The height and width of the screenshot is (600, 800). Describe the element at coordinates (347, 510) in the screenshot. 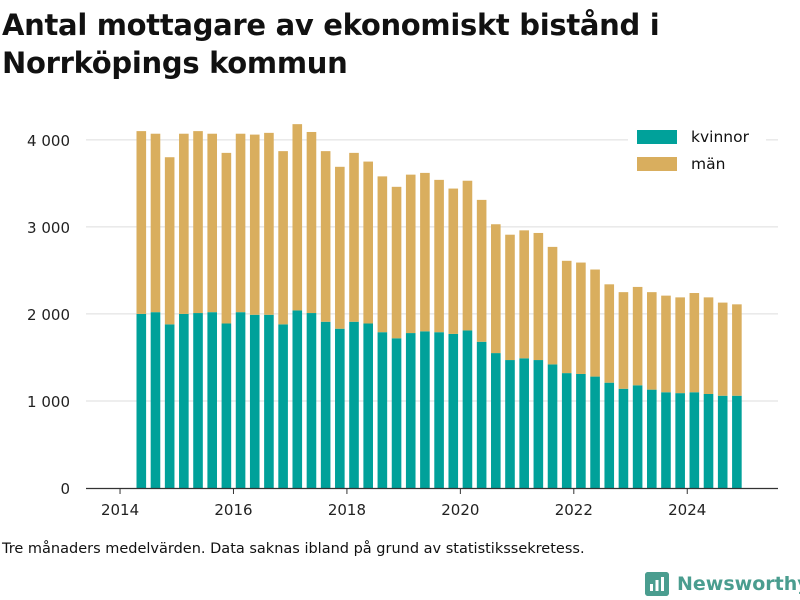

I see `x-tick-label: 2018` at that location.